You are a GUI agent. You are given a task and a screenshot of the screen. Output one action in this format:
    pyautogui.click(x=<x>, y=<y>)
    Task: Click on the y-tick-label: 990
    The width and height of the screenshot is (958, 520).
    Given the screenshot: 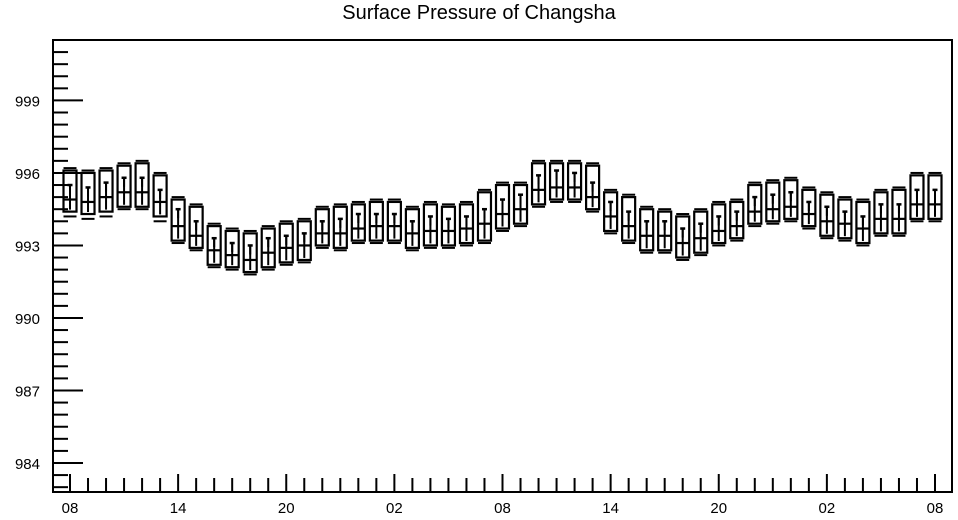 What is the action you would take?
    pyautogui.click(x=27, y=319)
    